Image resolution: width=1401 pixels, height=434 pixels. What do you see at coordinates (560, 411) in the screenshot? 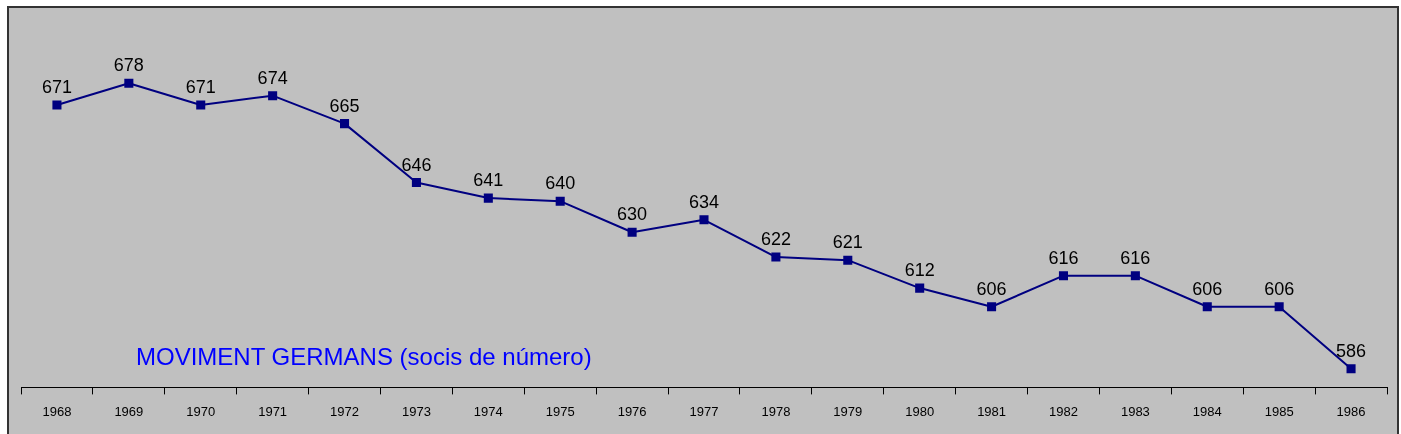
I see `x-tick-label: 1975` at bounding box center [560, 411].